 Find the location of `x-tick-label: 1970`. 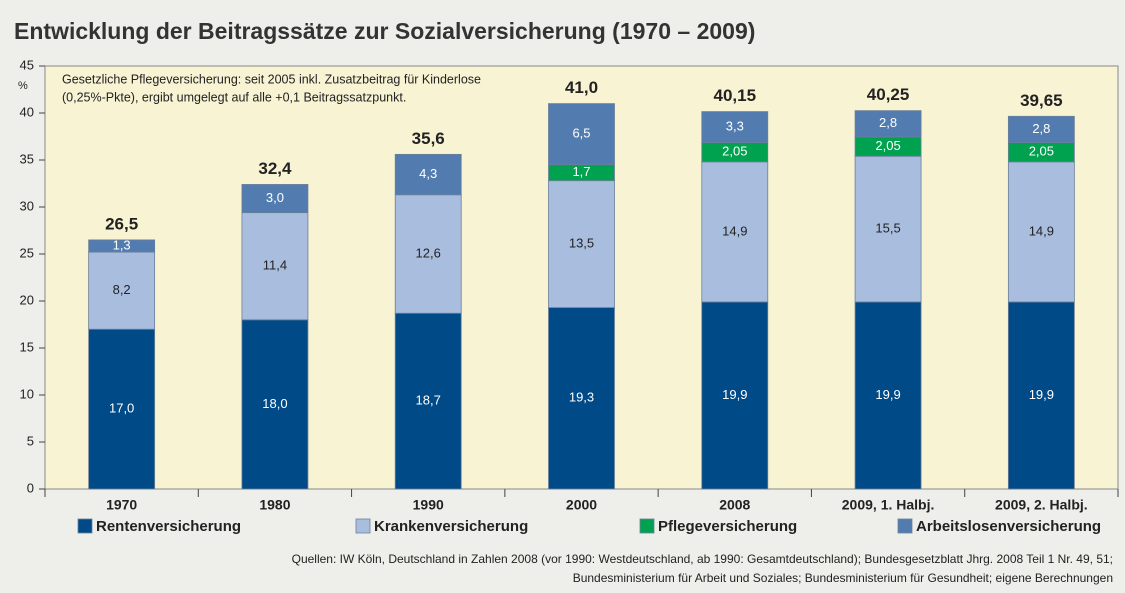

x-tick-label: 1970 is located at coordinates (121, 505).